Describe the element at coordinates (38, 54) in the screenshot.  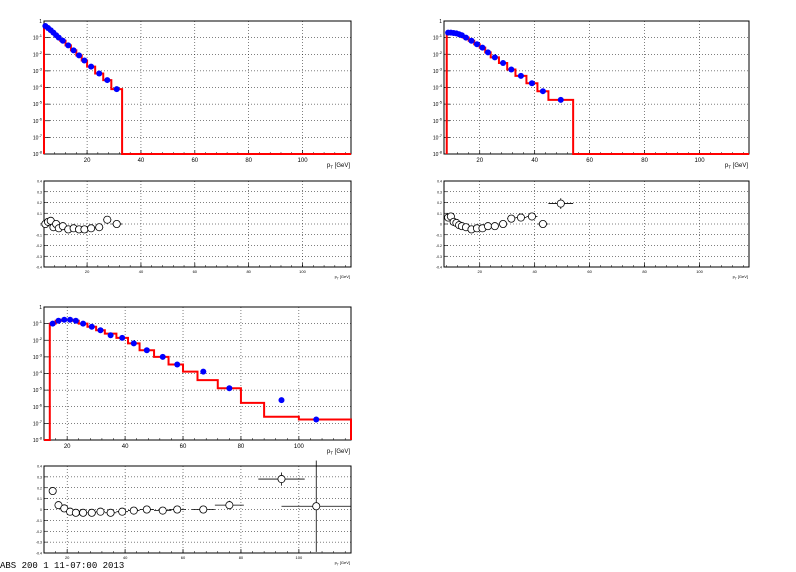
I see `y-tick-label: 10⁻²` at that location.